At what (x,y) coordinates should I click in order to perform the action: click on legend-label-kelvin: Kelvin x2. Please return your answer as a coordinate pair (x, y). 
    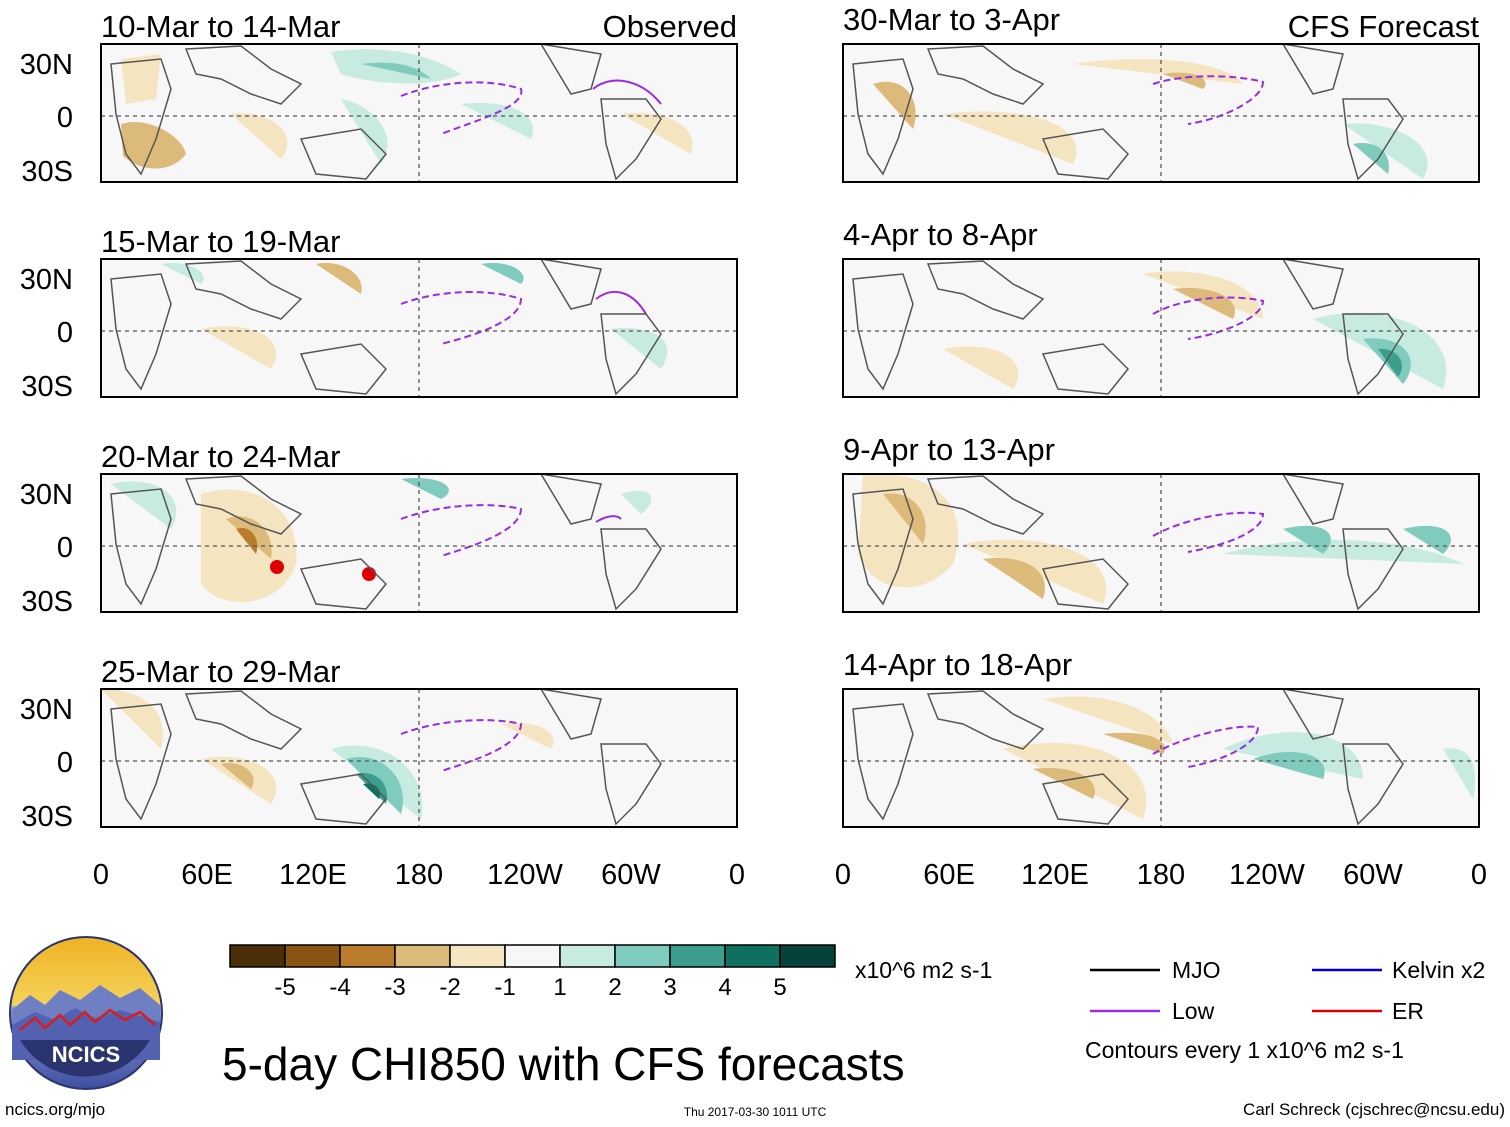
    Looking at the image, I should click on (1438, 970).